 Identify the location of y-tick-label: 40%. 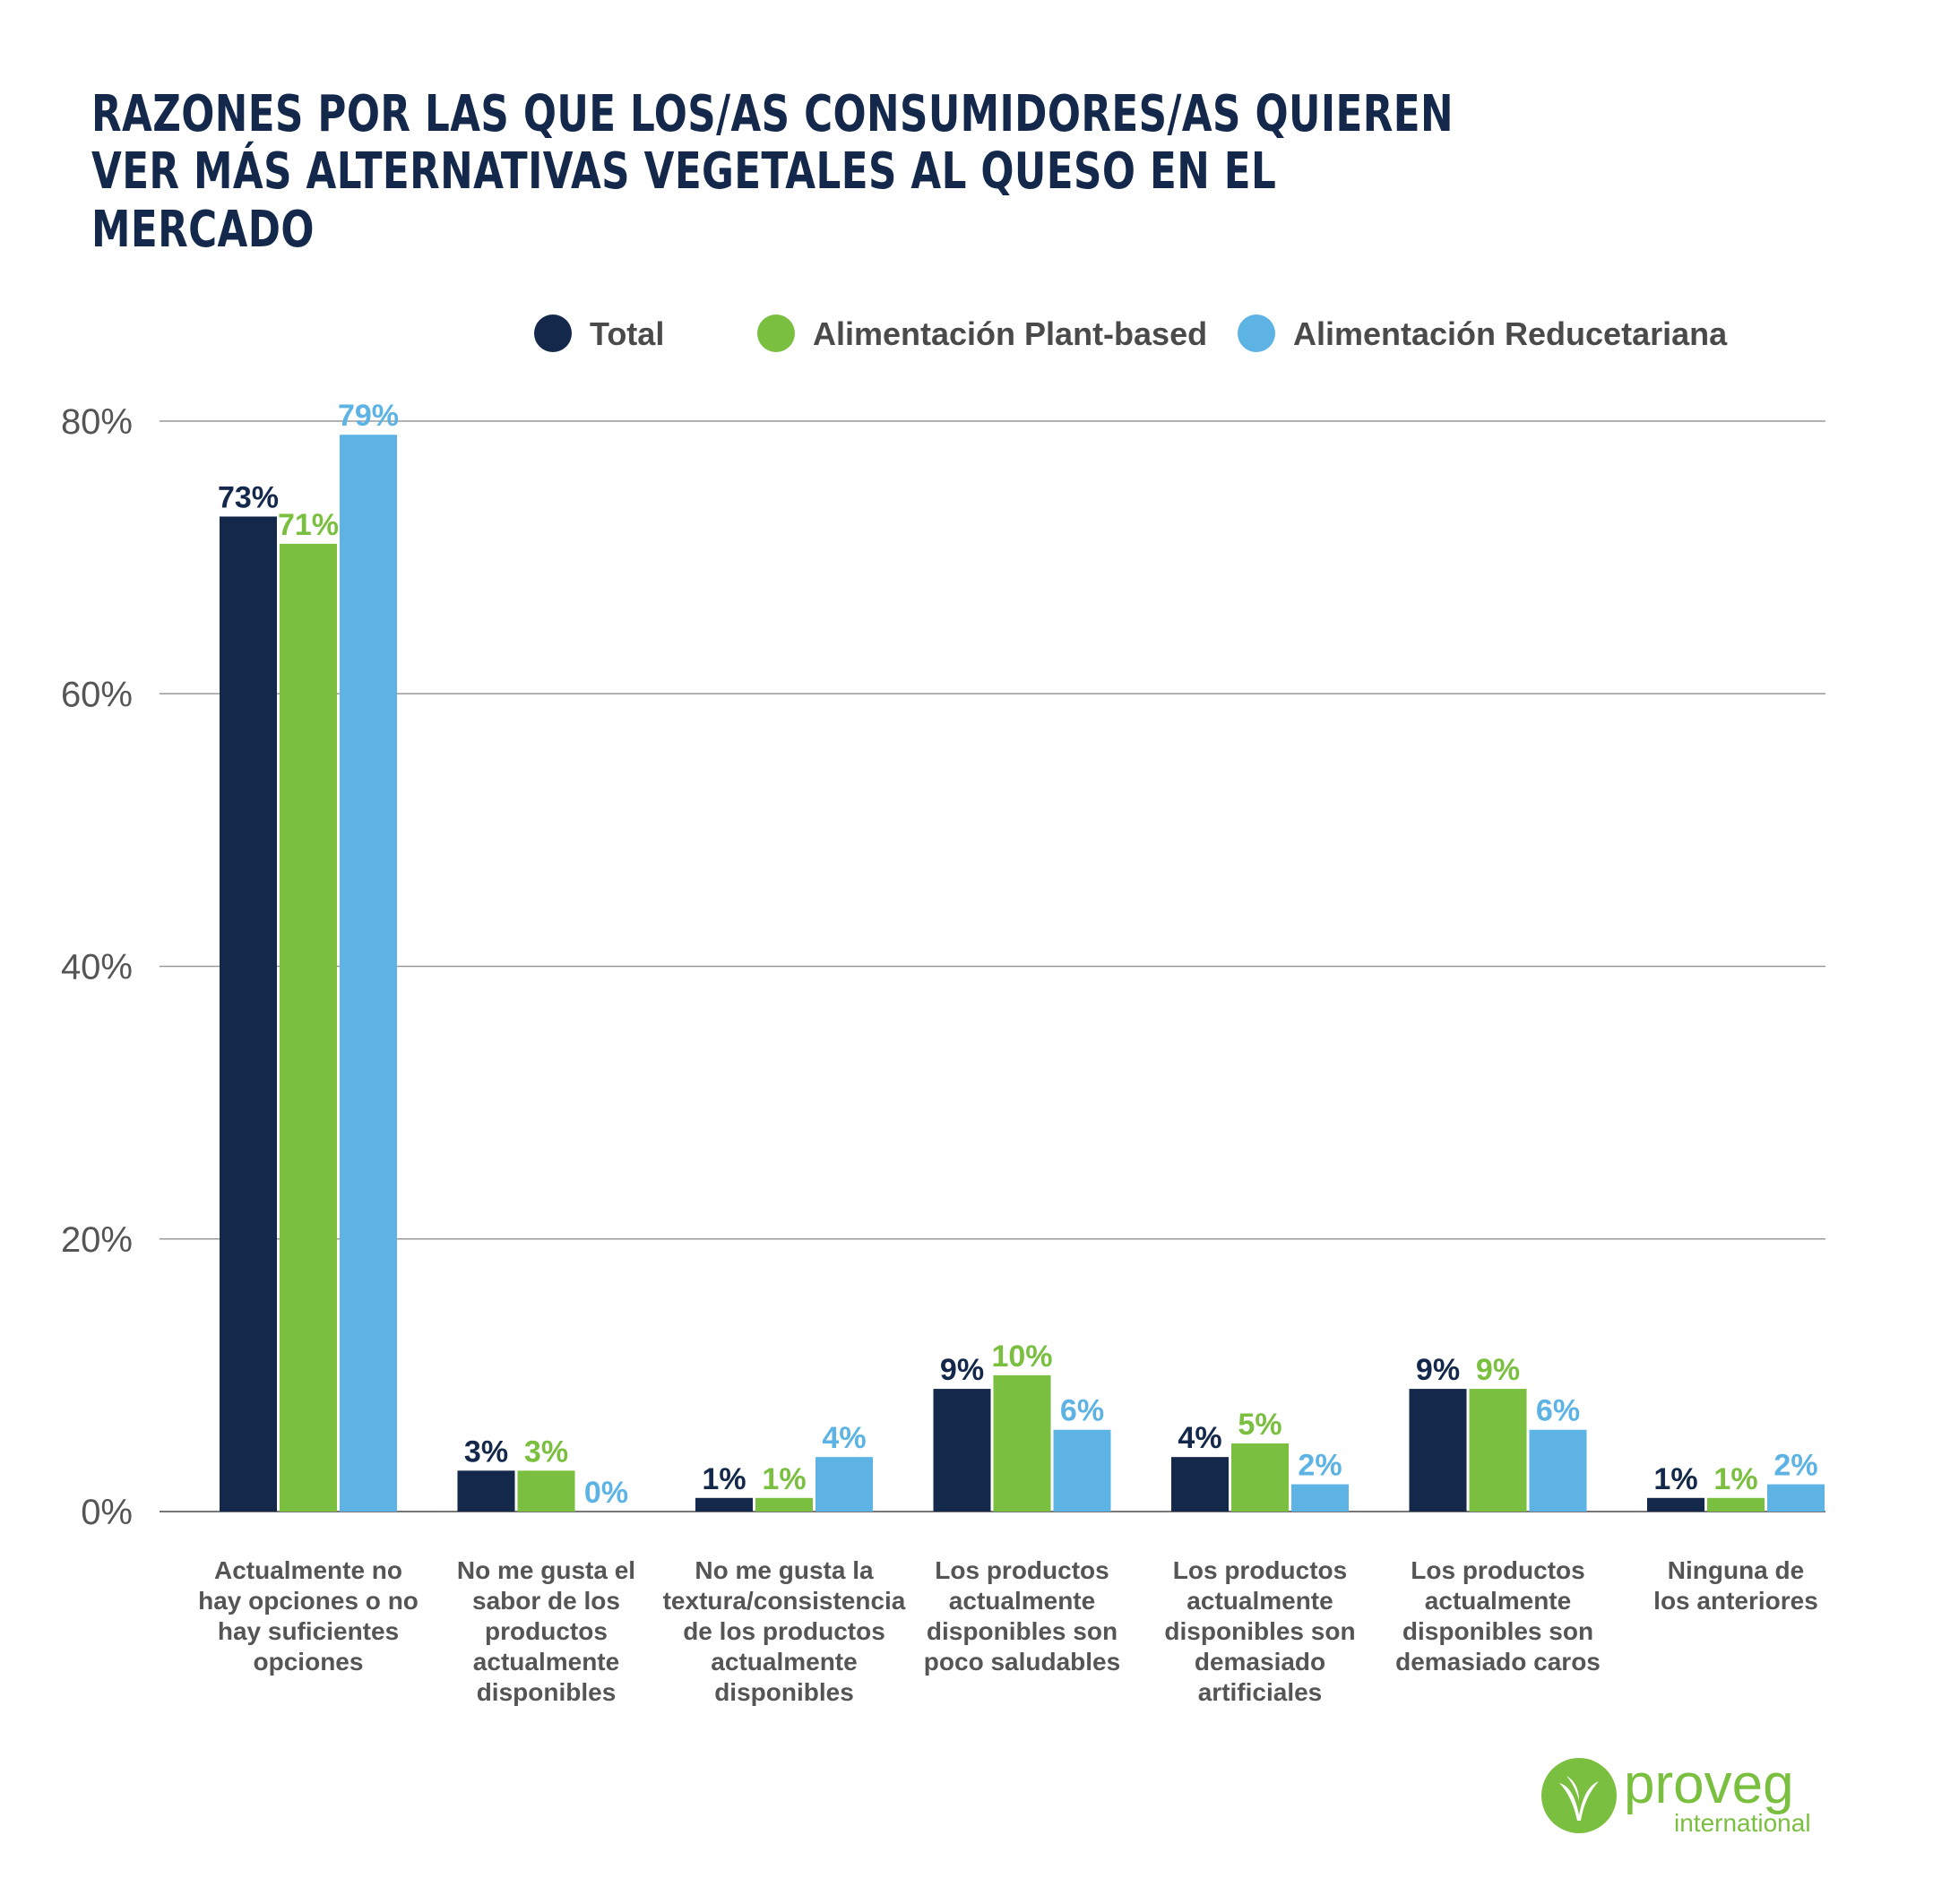
(97, 967).